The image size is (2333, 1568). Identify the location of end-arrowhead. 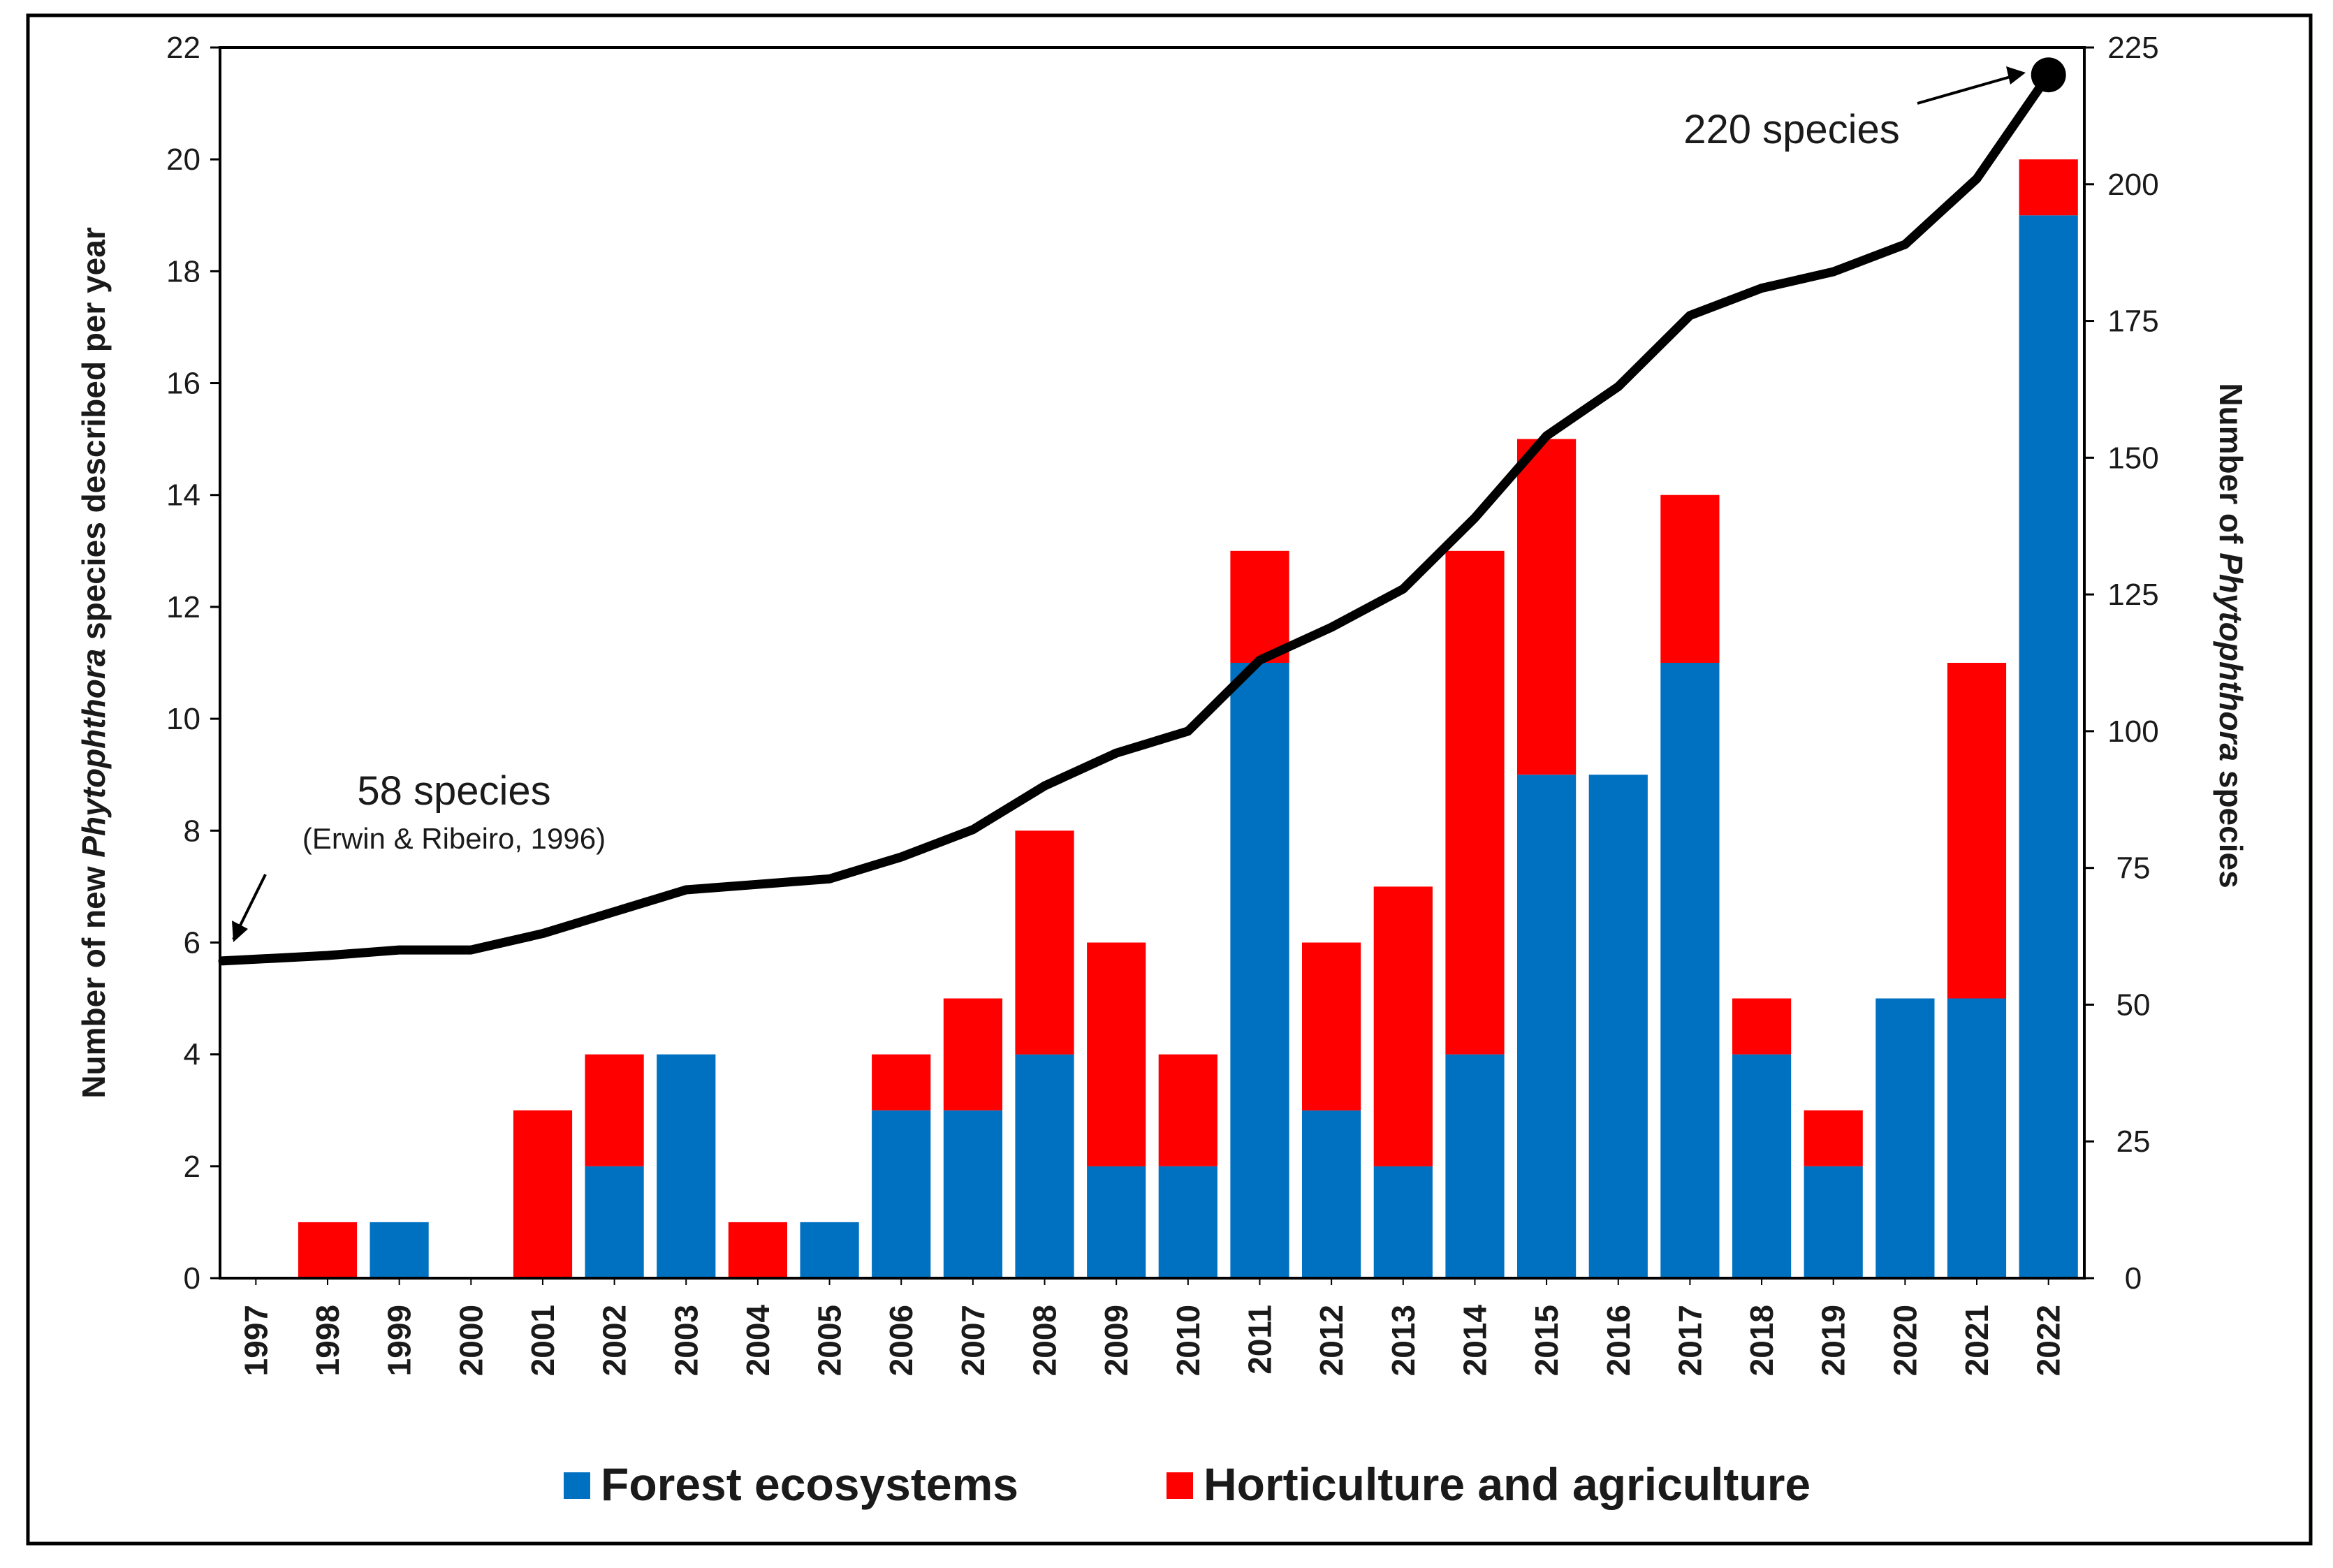
(2016, 76).